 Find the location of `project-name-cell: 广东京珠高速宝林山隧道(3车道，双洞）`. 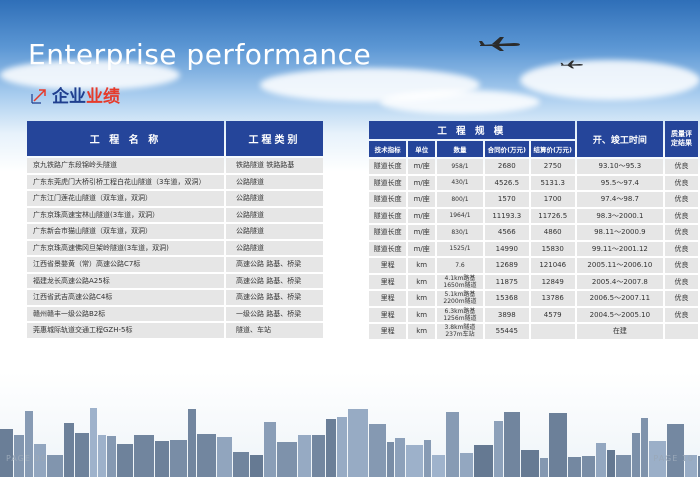

project-name-cell: 广东京珠高速宝林山隧道(3车道，双洞） is located at coordinates (125, 214).